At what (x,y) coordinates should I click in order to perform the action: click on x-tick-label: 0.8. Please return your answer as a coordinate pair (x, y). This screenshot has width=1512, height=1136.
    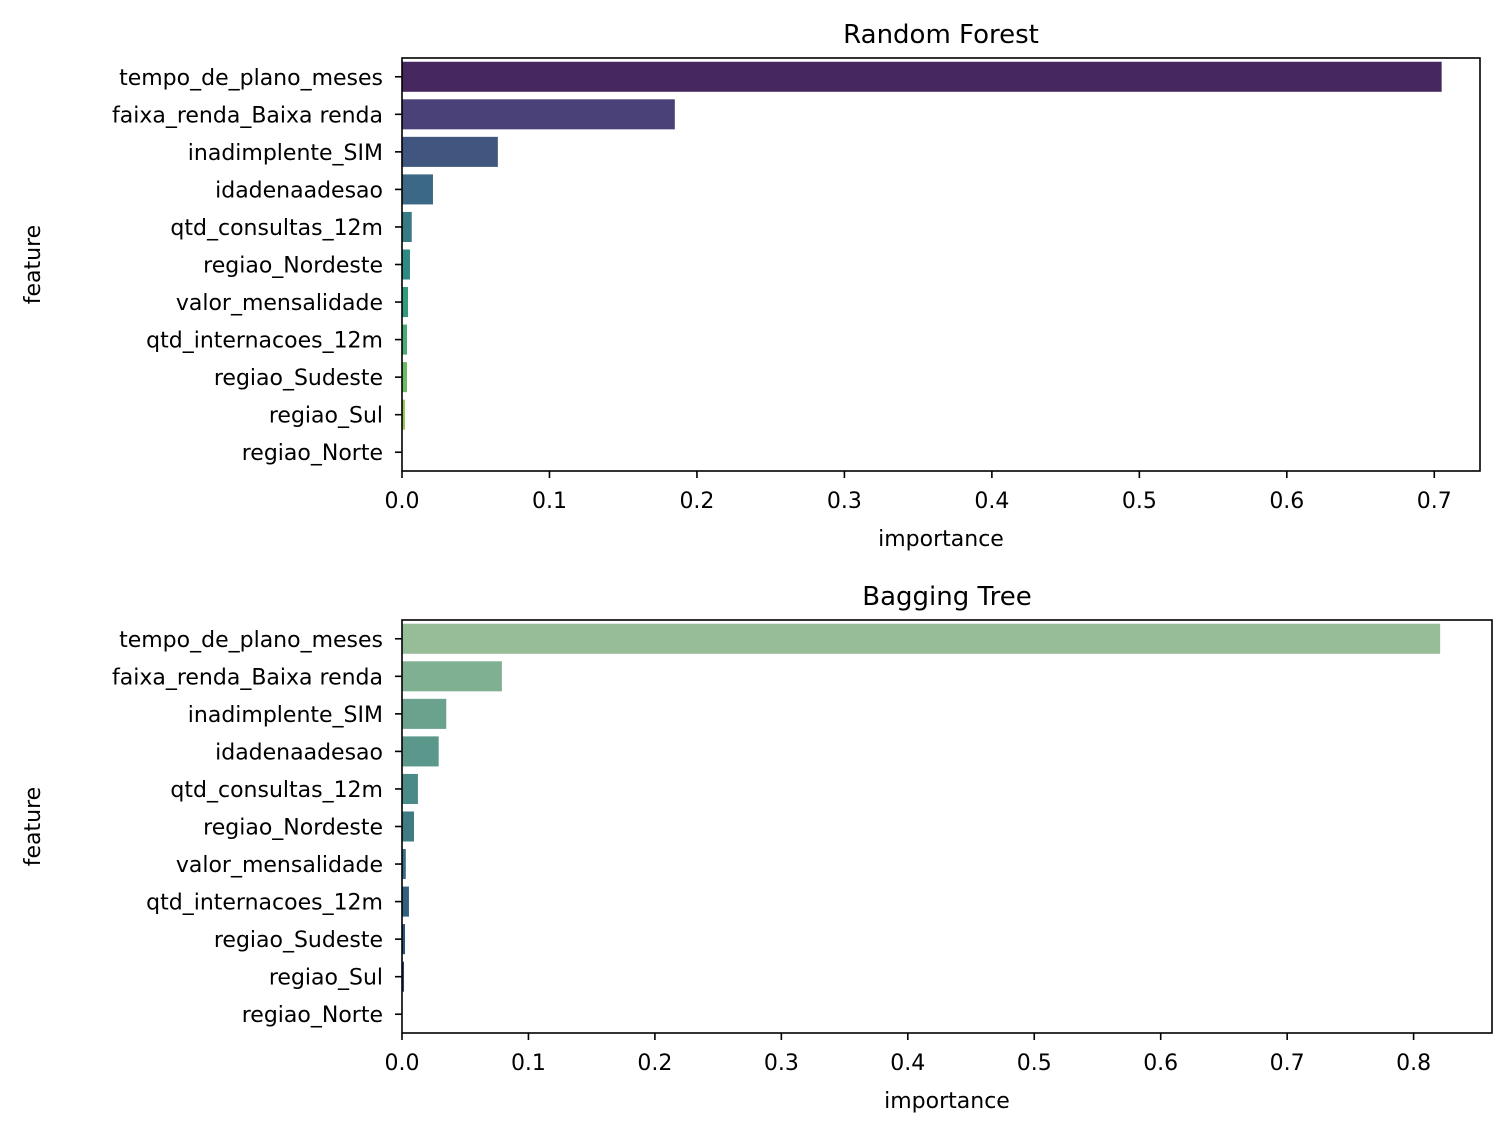
    Looking at the image, I should click on (1413, 1063).